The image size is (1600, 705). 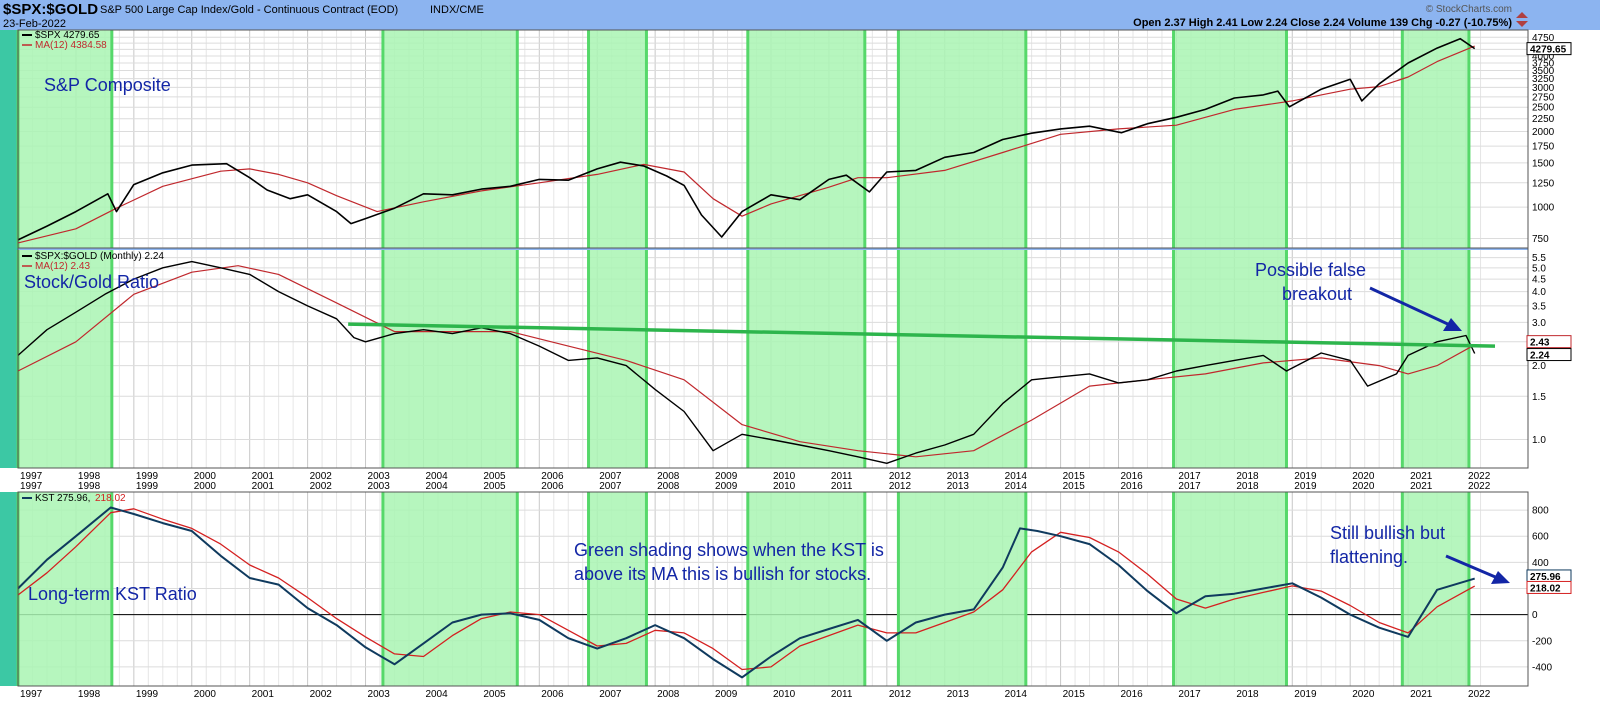 I want to click on year-label-upper: 1999, so click(x=147, y=476).